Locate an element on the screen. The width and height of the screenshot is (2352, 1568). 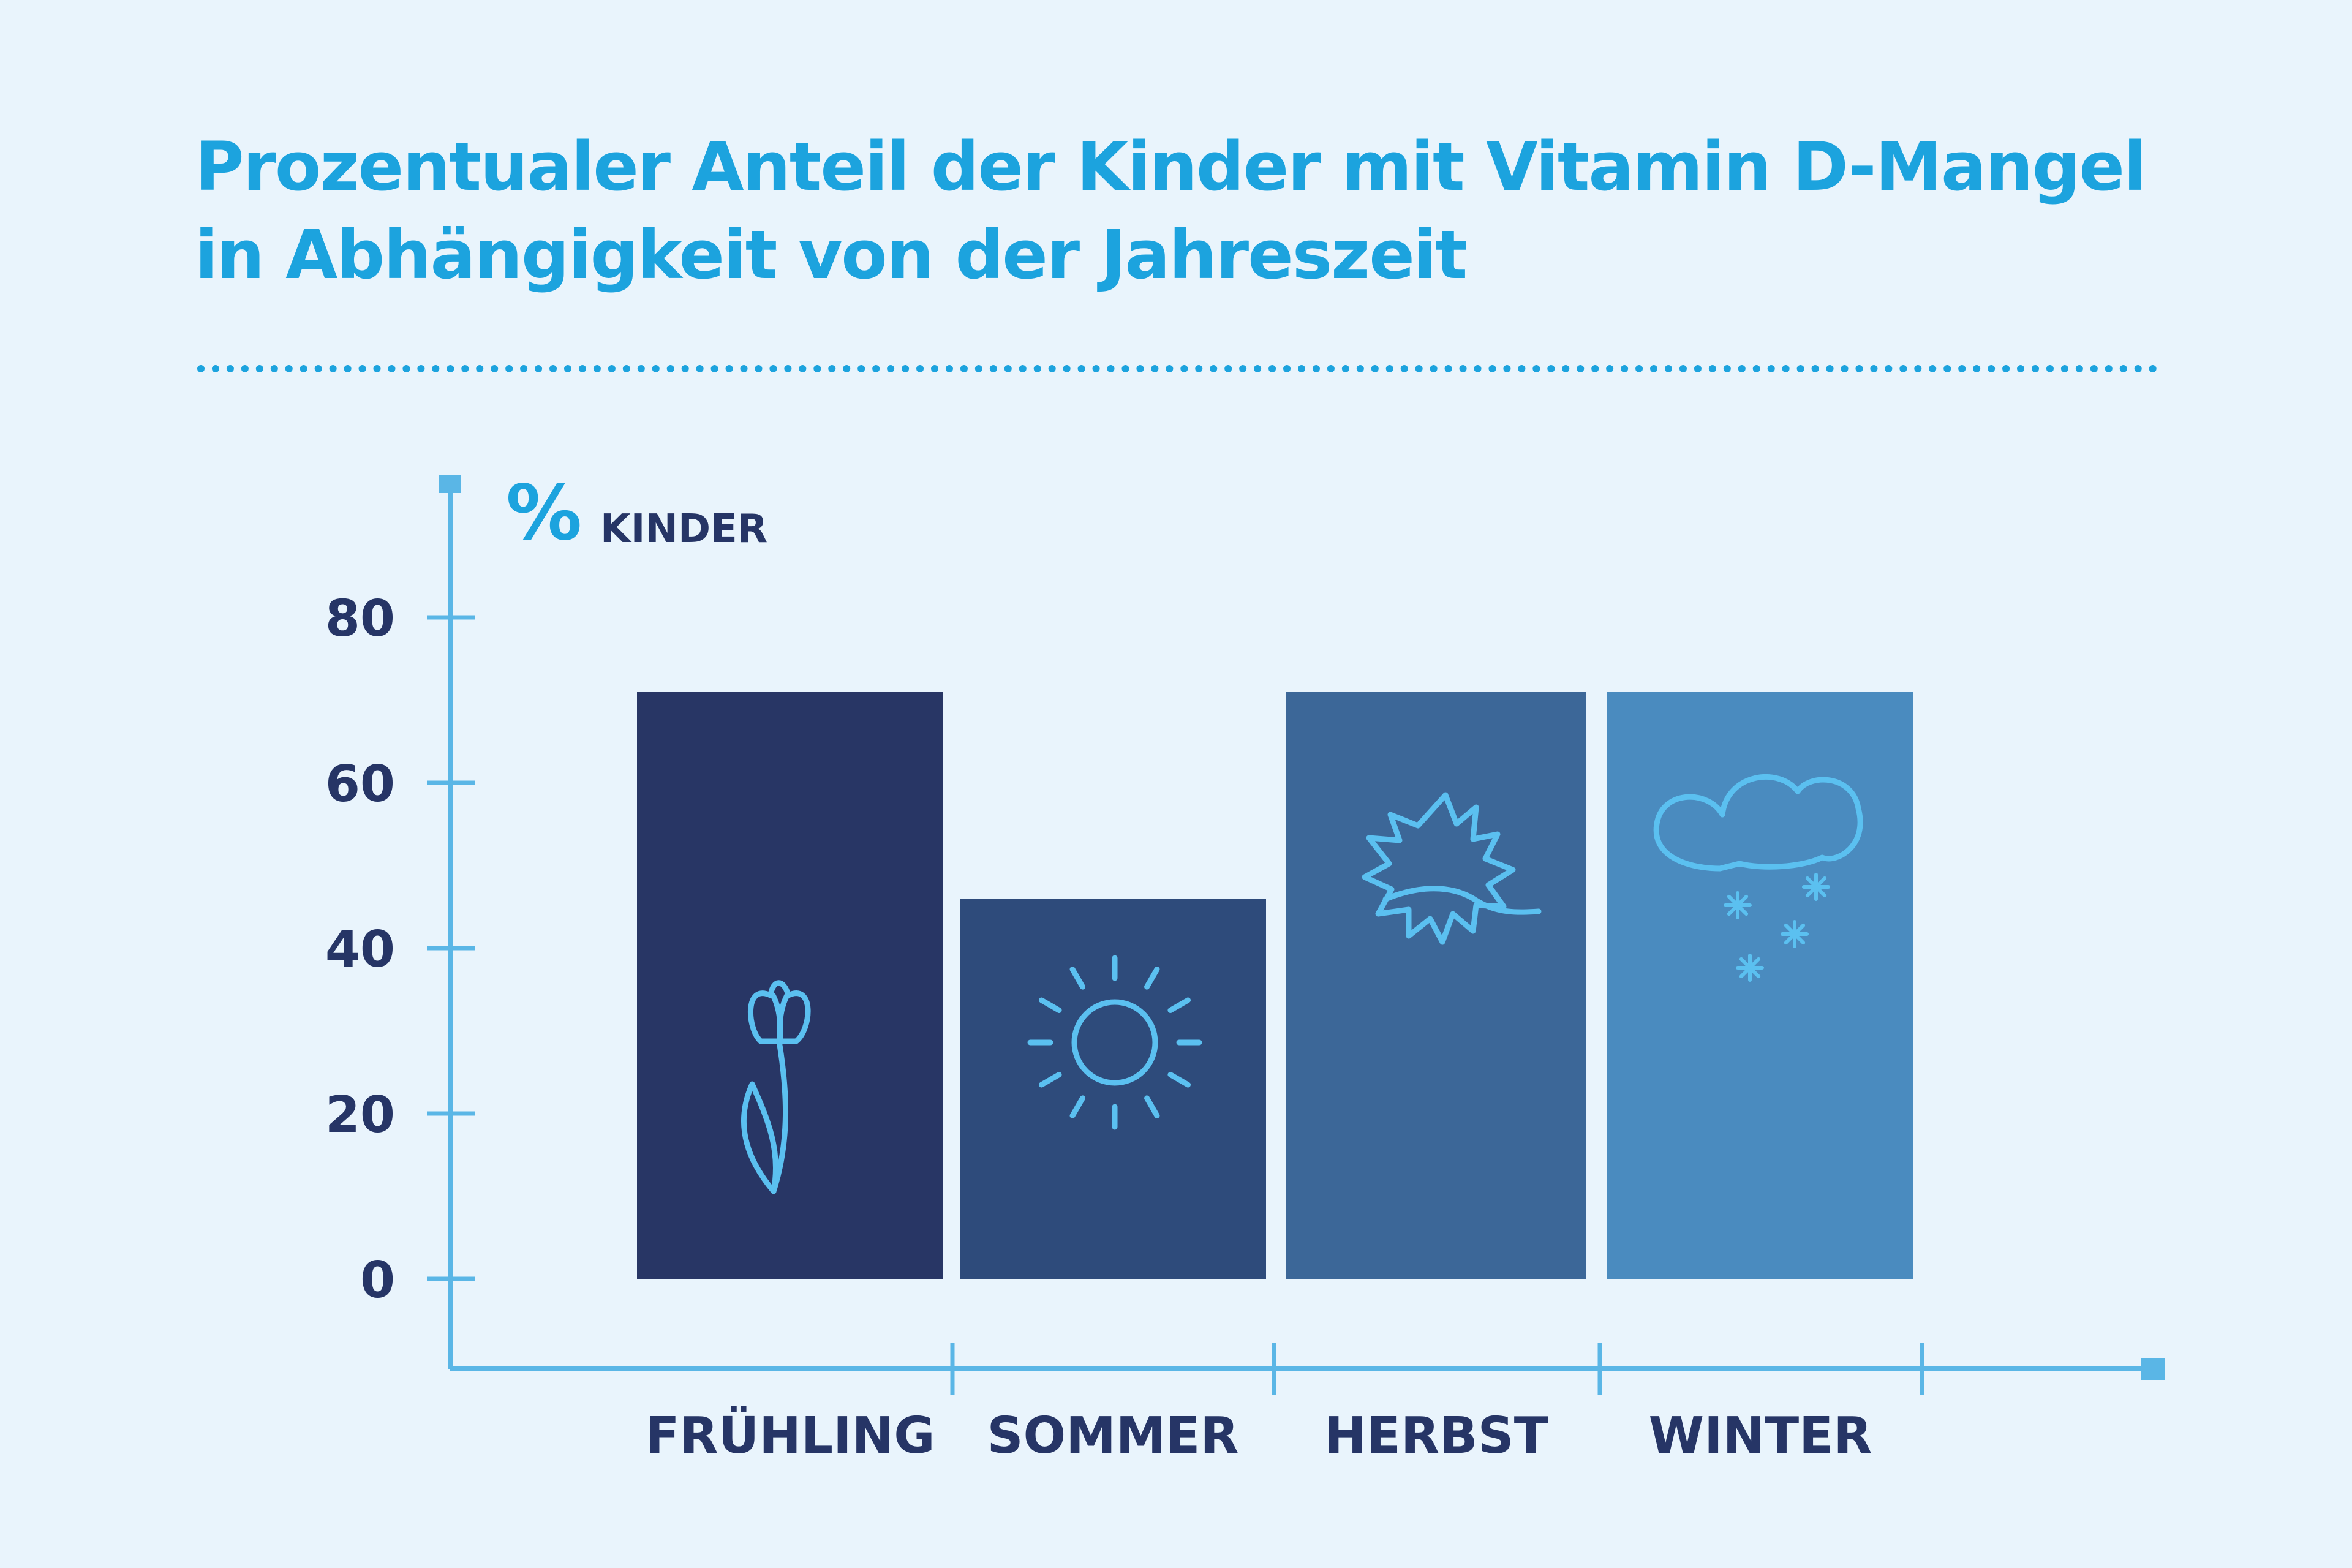
chart-title-line-2: in Abhängigkeit von der Jahreszeit is located at coordinates (832, 255).